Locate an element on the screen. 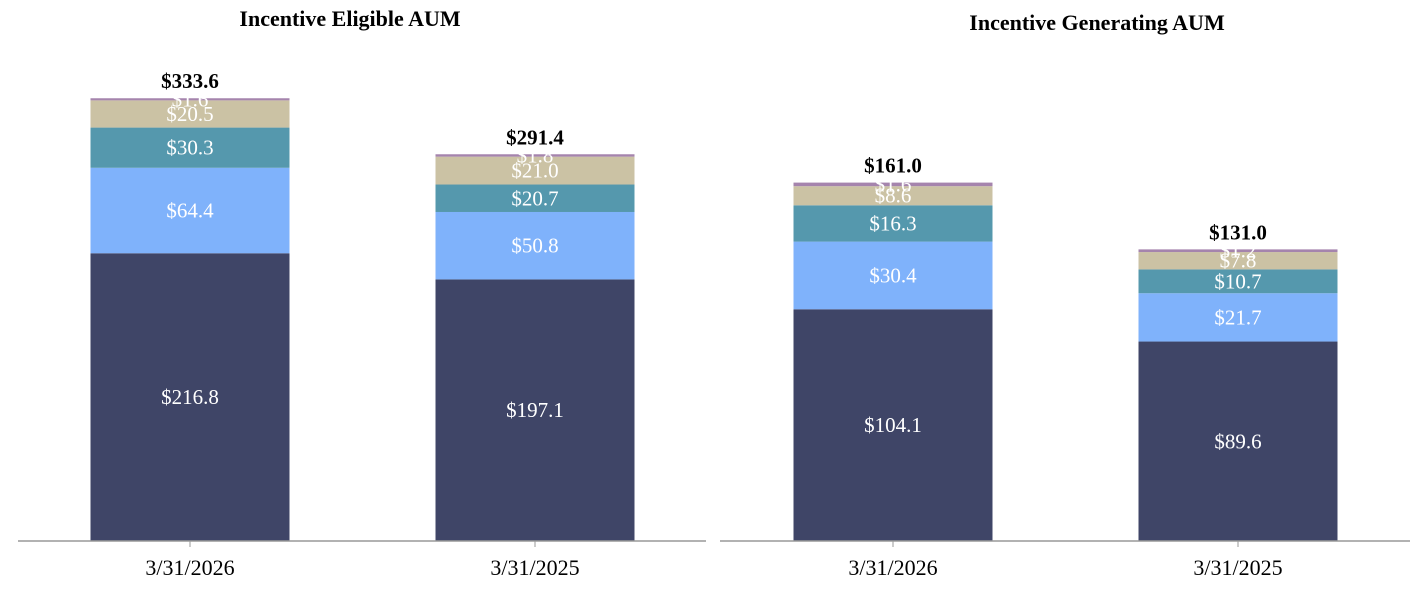 The width and height of the screenshot is (1427, 598). data-label: $20.7 is located at coordinates (534, 198).